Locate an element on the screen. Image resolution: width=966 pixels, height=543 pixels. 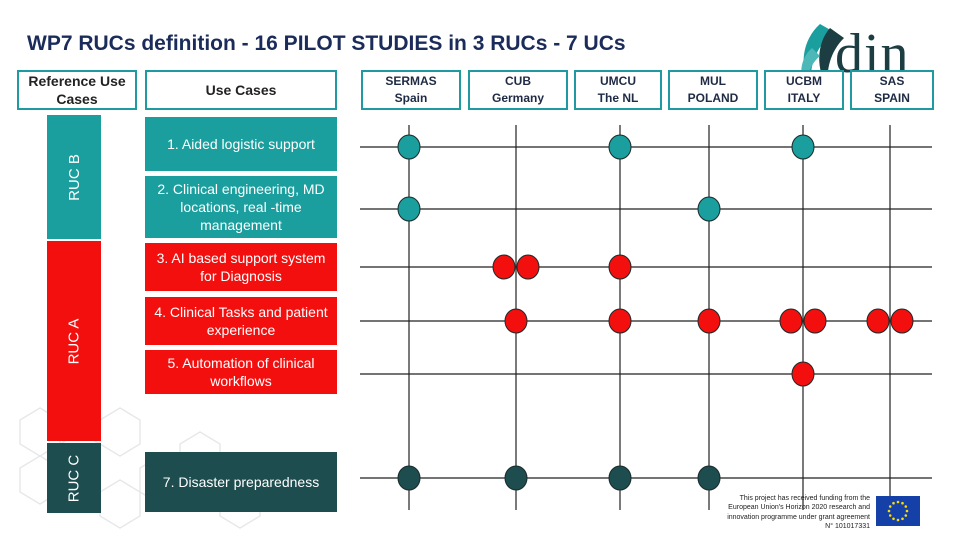
site-country: The NL is located at coordinates (618, 98).